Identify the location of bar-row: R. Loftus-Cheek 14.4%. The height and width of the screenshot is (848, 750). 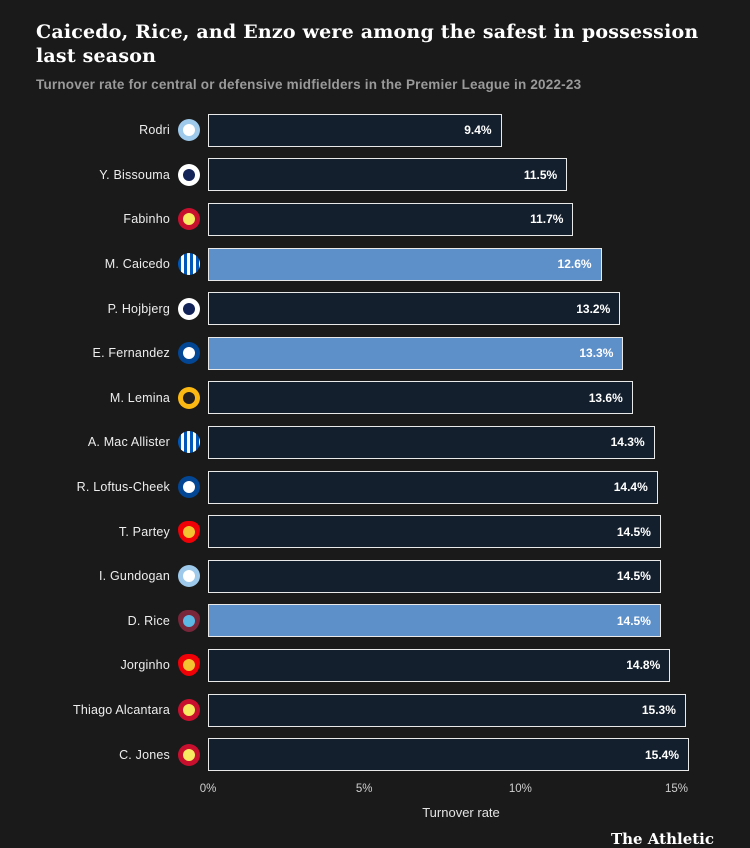
(375, 487).